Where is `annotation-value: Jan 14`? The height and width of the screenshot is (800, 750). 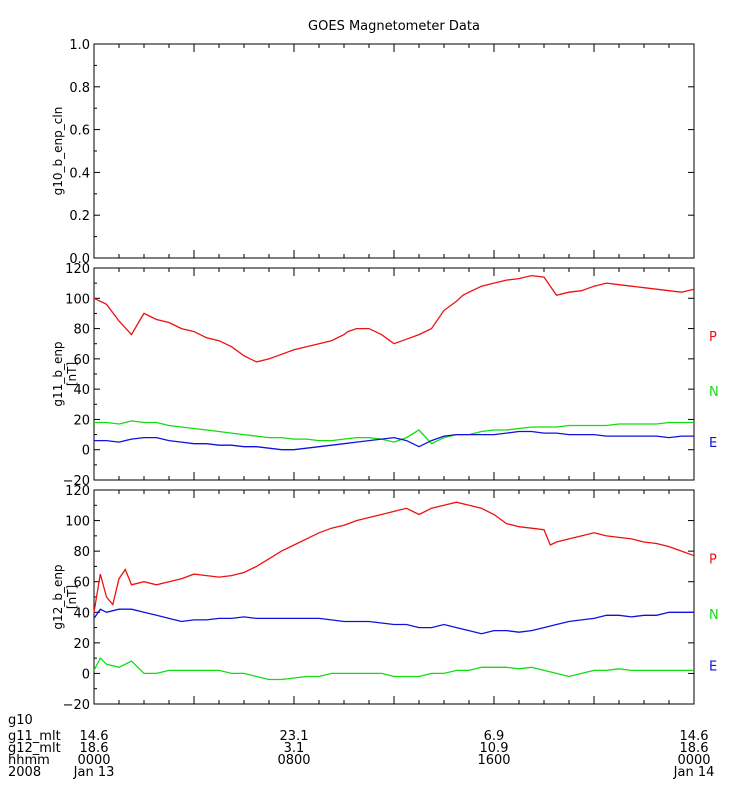
annotation-value: Jan 14 is located at coordinates (694, 772).